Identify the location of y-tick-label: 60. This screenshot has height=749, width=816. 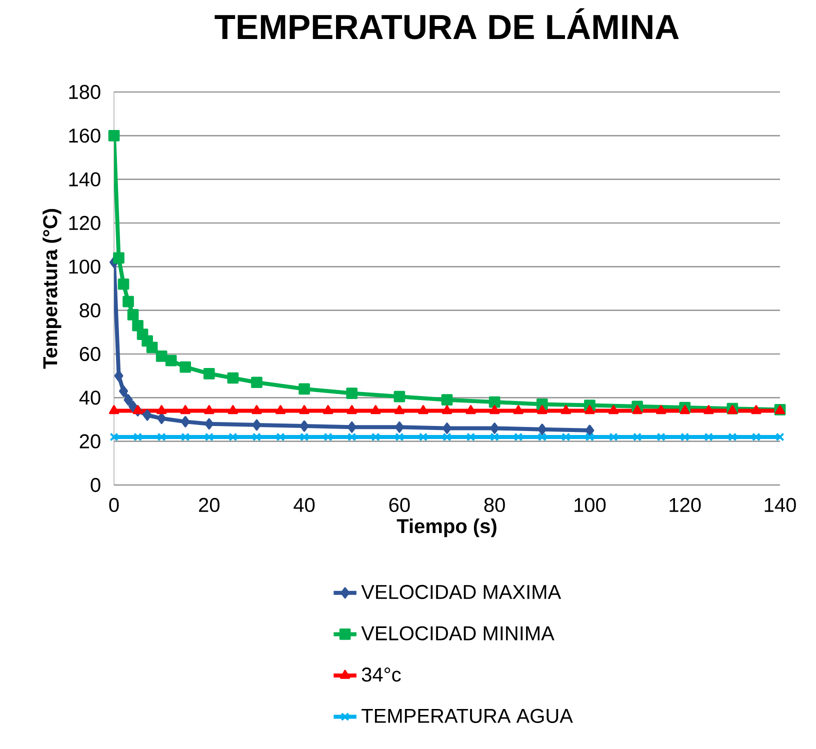
(90, 354).